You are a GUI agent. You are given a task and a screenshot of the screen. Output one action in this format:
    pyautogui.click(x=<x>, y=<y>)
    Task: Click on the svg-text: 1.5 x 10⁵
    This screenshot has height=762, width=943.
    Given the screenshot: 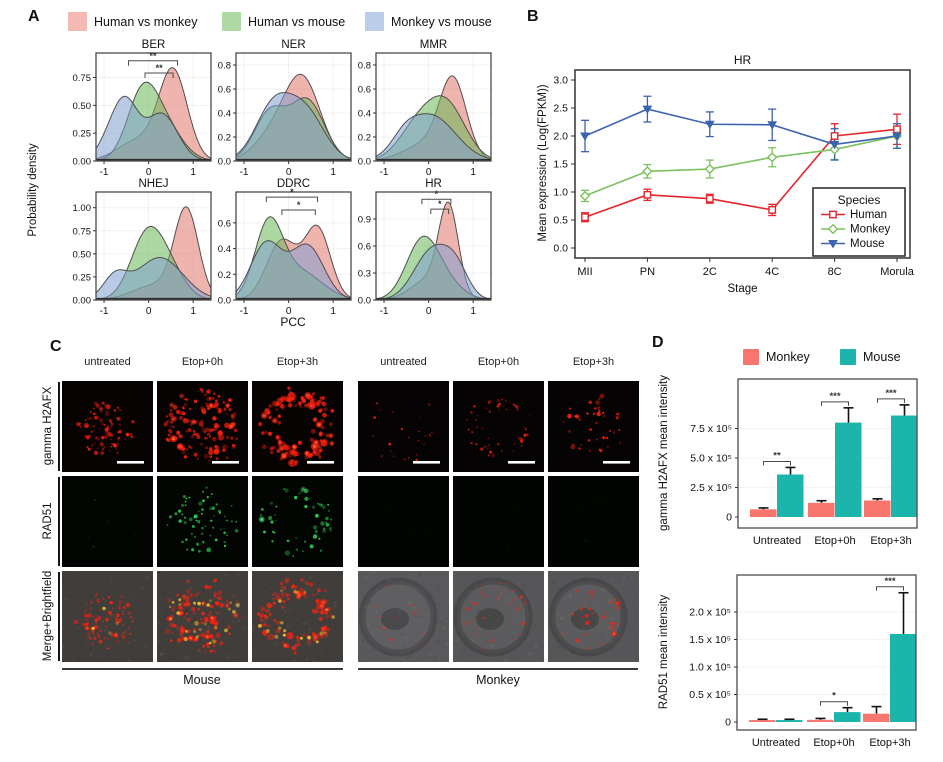 What is the action you would take?
    pyautogui.click(x=710, y=640)
    